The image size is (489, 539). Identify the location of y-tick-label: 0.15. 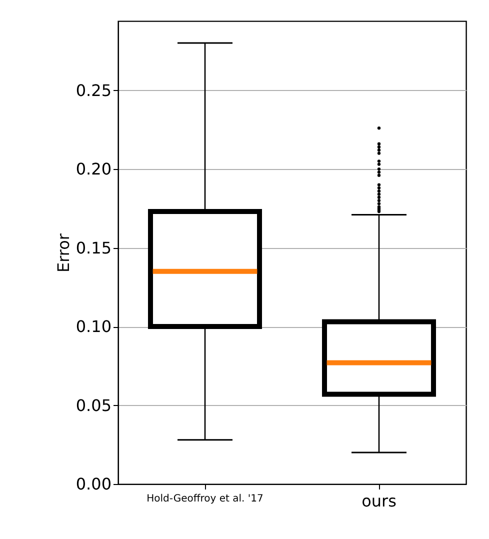
(94, 248).